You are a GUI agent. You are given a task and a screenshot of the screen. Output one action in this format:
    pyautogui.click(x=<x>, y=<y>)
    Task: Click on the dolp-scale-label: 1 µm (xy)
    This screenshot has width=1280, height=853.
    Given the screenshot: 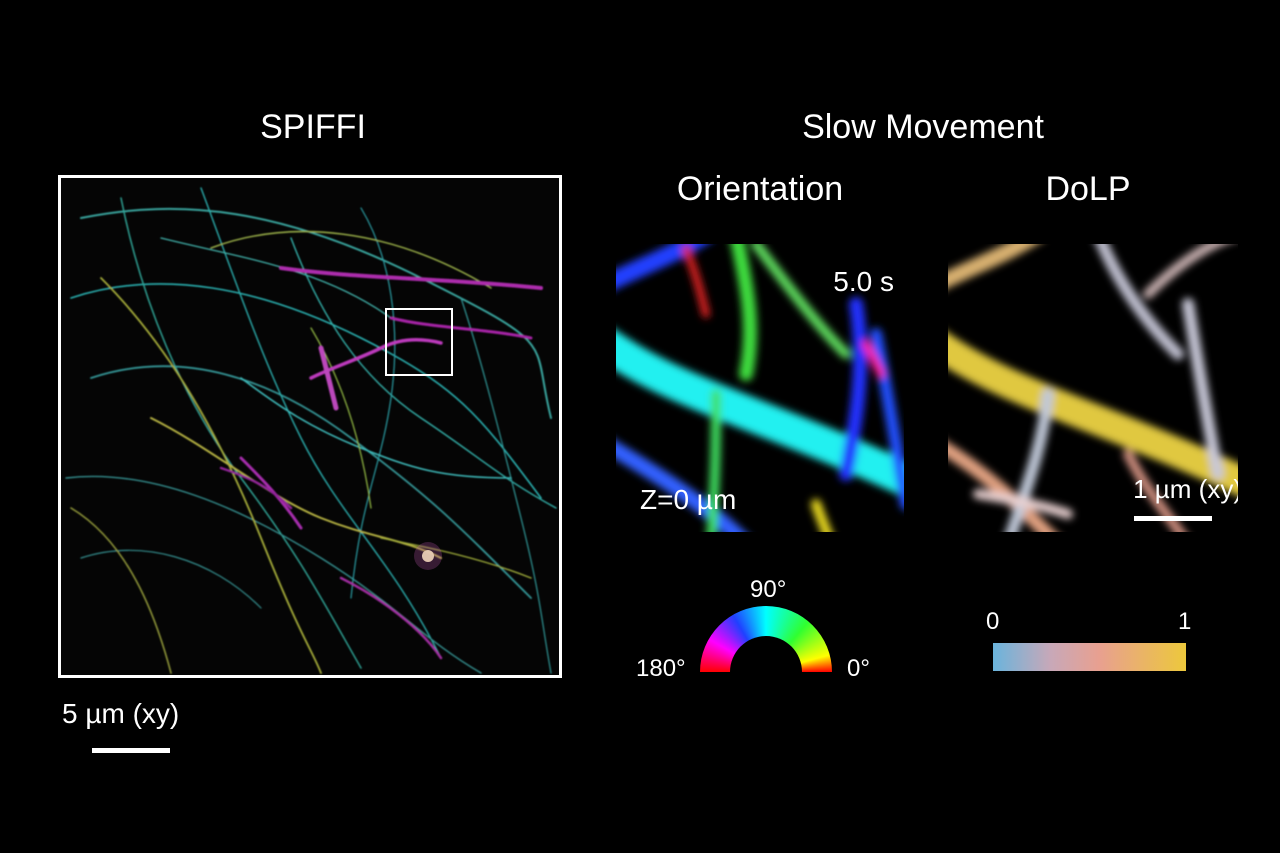 What is the action you would take?
    pyautogui.click(x=1185, y=489)
    